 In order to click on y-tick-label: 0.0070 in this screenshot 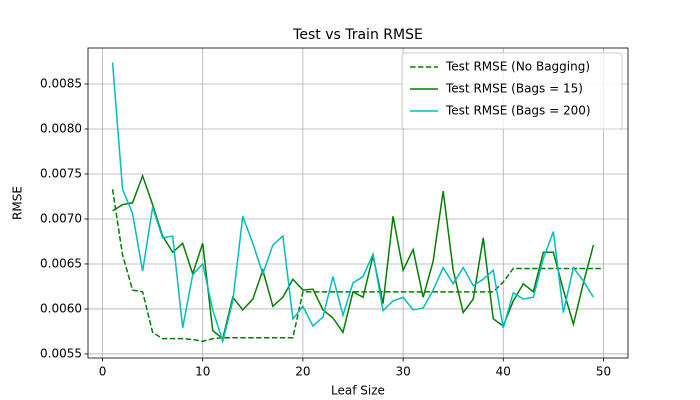, I will do `click(61, 218)`.